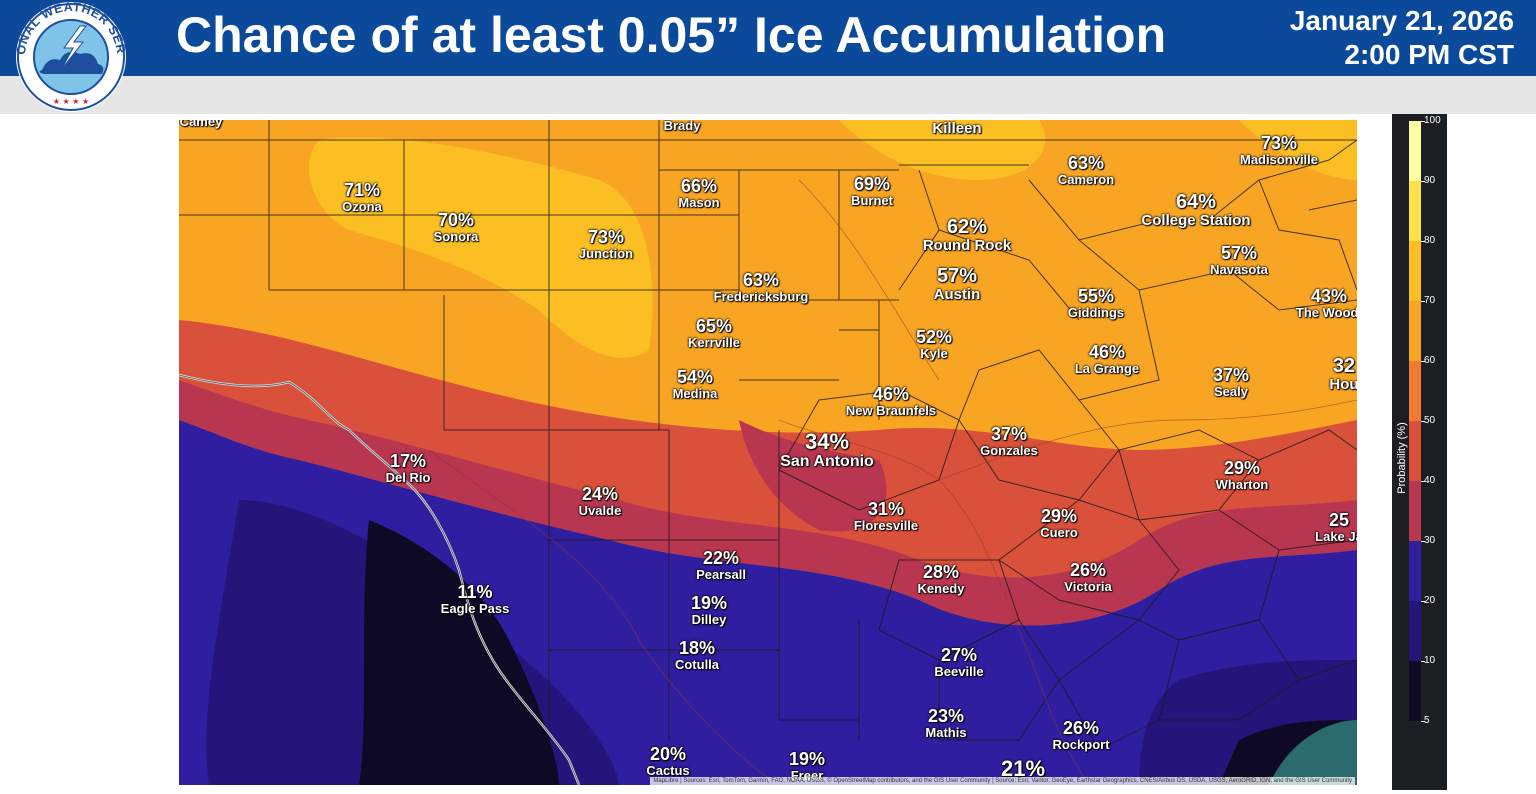 The height and width of the screenshot is (794, 1536). I want to click on city-label: 28% Kenedy, so click(941, 579).